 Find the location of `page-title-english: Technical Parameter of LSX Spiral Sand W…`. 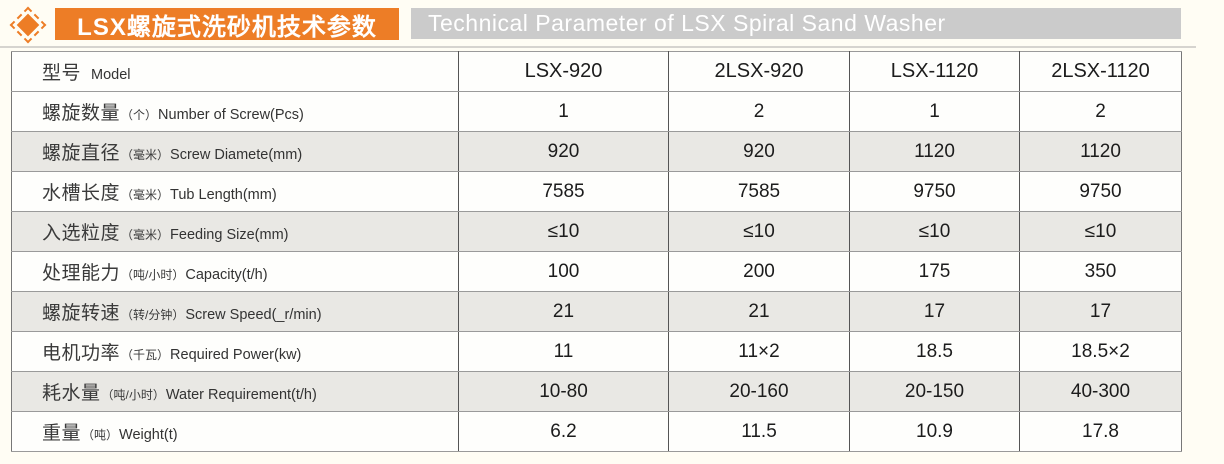

page-title-english: Technical Parameter of LSX Spiral Sand W… is located at coordinates (796, 23).